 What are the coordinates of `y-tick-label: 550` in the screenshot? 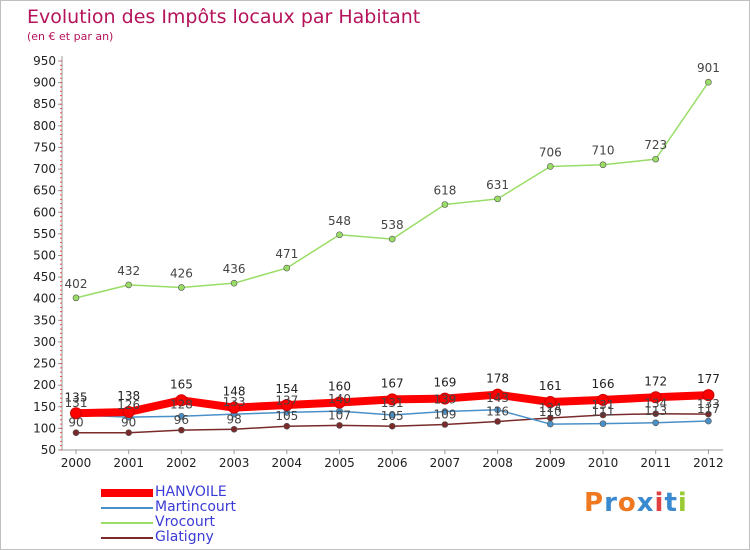 It's located at (44, 234).